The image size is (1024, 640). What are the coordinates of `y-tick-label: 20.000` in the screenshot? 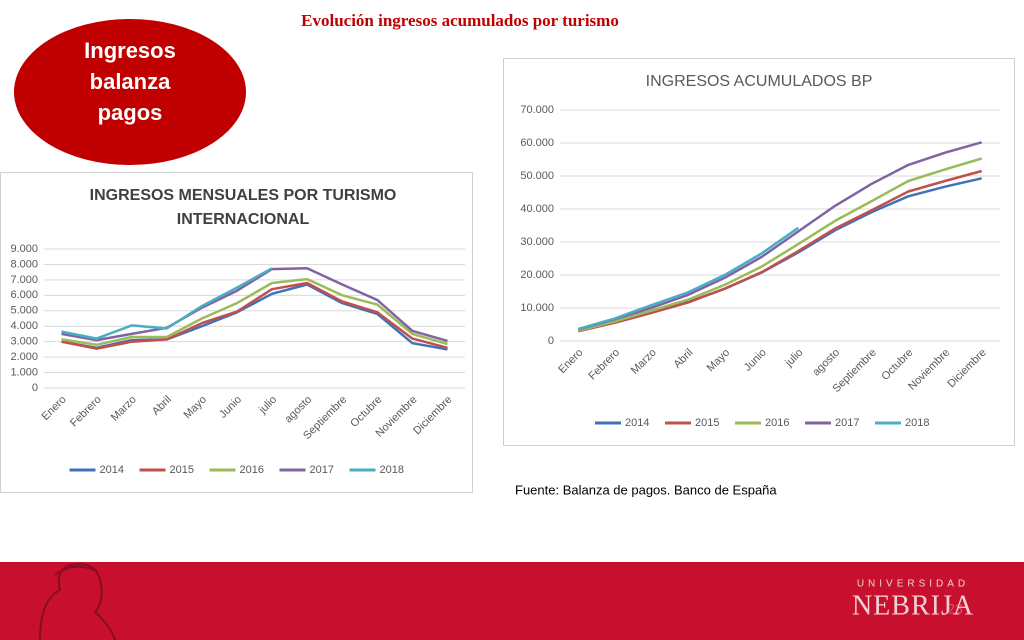 It's located at (537, 275).